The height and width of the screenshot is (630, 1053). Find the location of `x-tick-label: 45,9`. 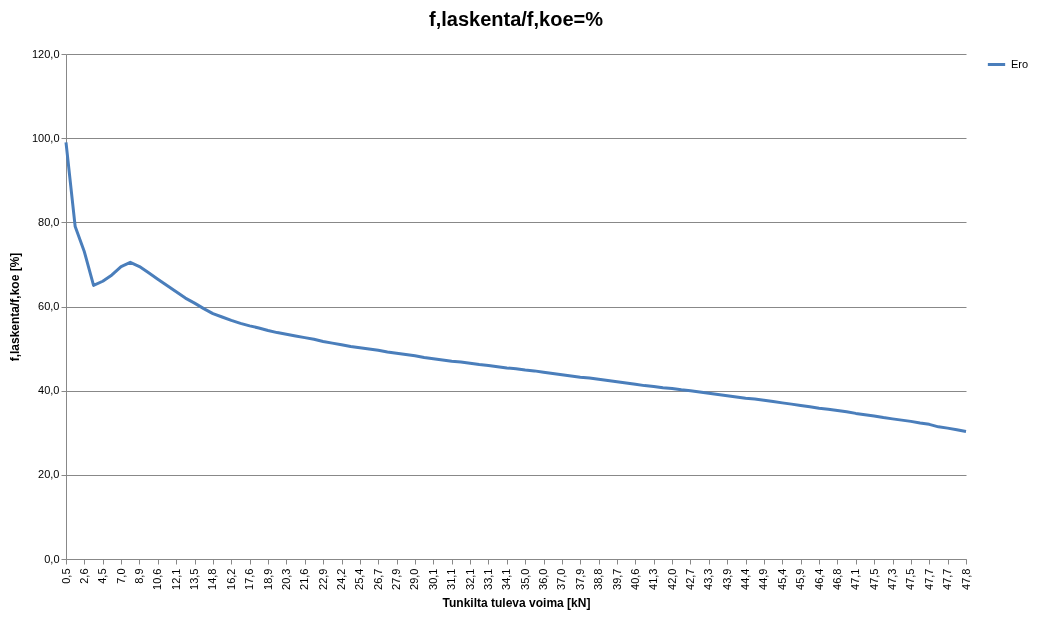

x-tick-label: 45,9 is located at coordinates (800, 579).